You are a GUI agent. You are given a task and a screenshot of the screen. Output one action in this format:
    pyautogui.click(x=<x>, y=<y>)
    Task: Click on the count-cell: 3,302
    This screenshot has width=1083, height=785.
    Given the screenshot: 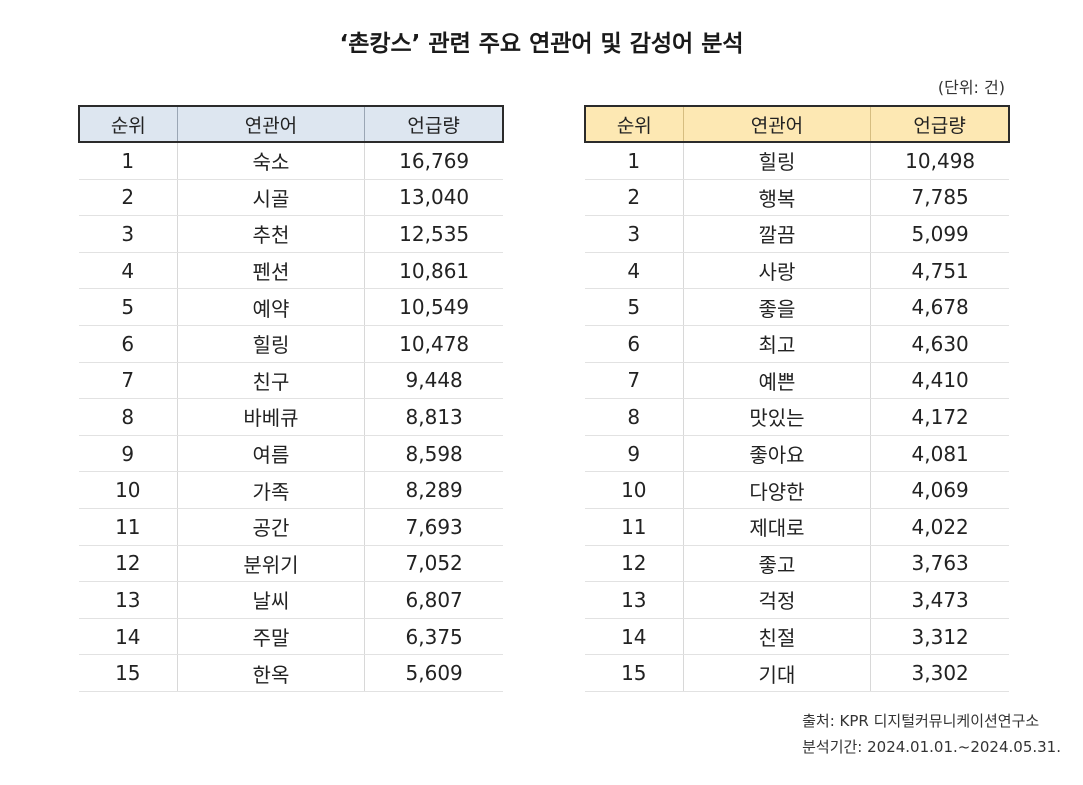 What is the action you would take?
    pyautogui.click(x=939, y=673)
    